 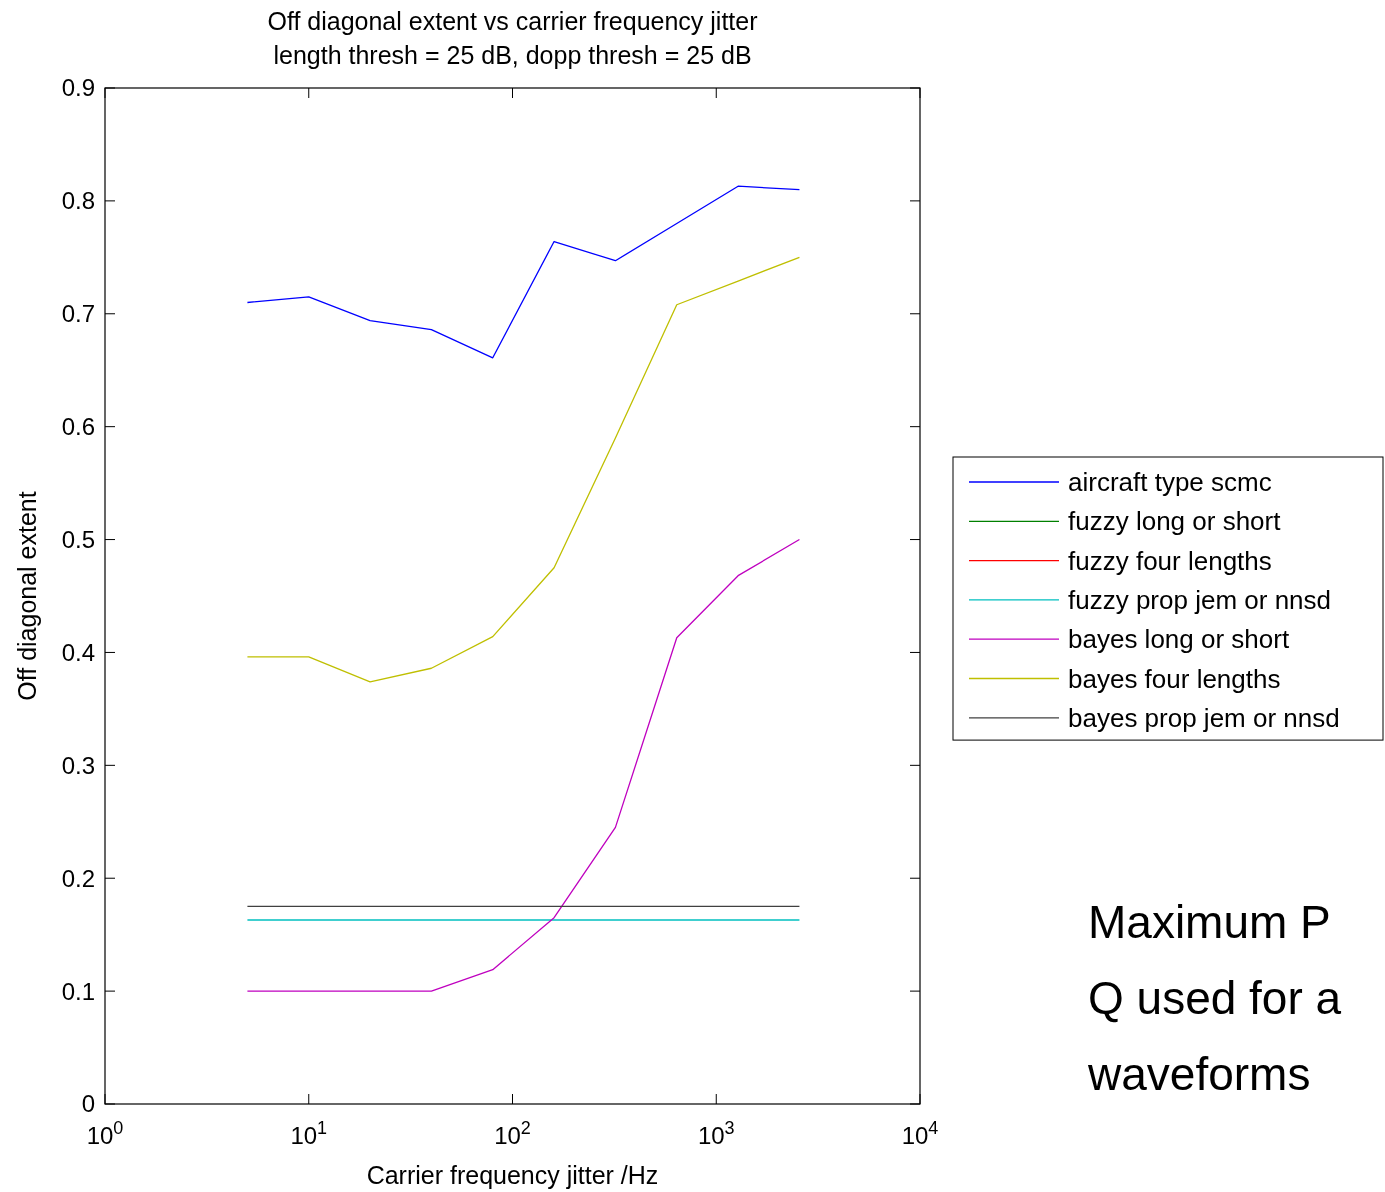 I want to click on x-tick-label: 10$^{3}$, so click(x=716, y=1133).